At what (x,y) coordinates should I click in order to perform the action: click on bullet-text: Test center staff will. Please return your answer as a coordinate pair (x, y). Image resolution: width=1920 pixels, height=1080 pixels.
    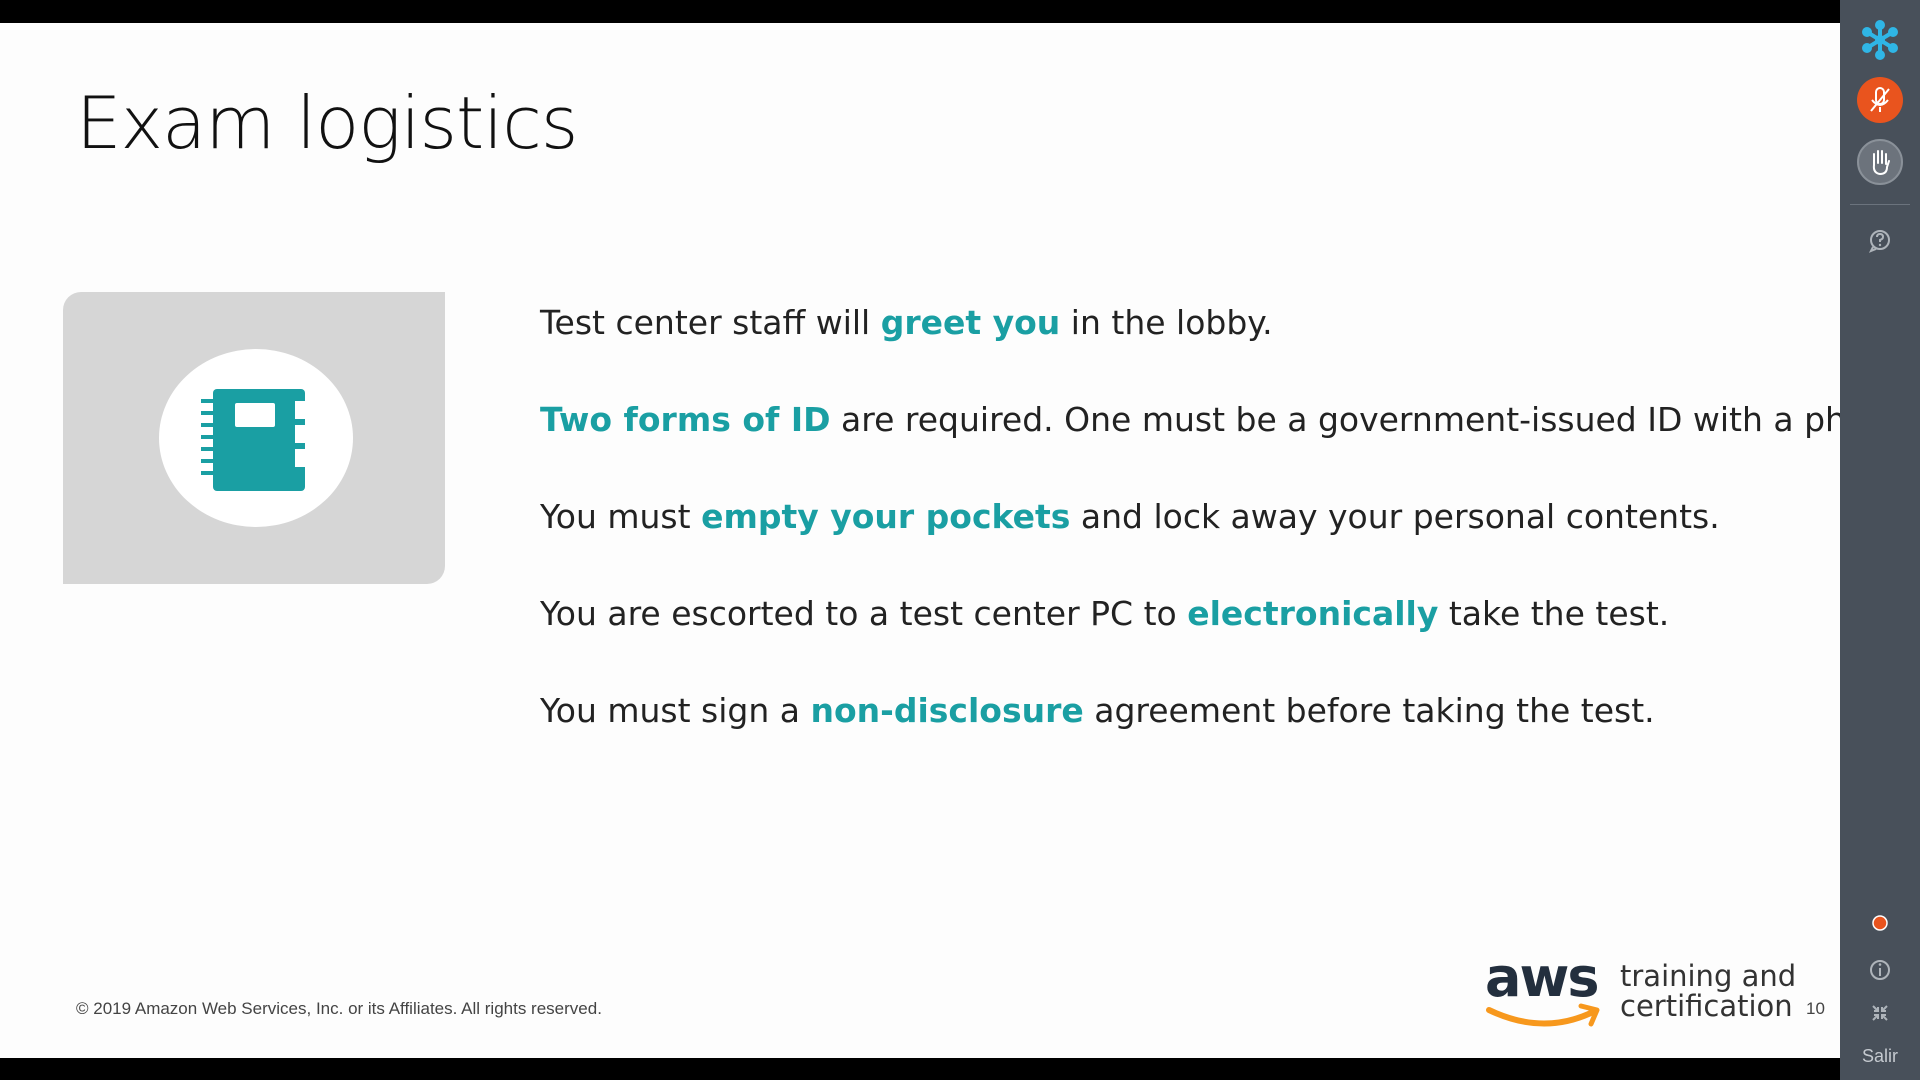
    Looking at the image, I should click on (710, 322).